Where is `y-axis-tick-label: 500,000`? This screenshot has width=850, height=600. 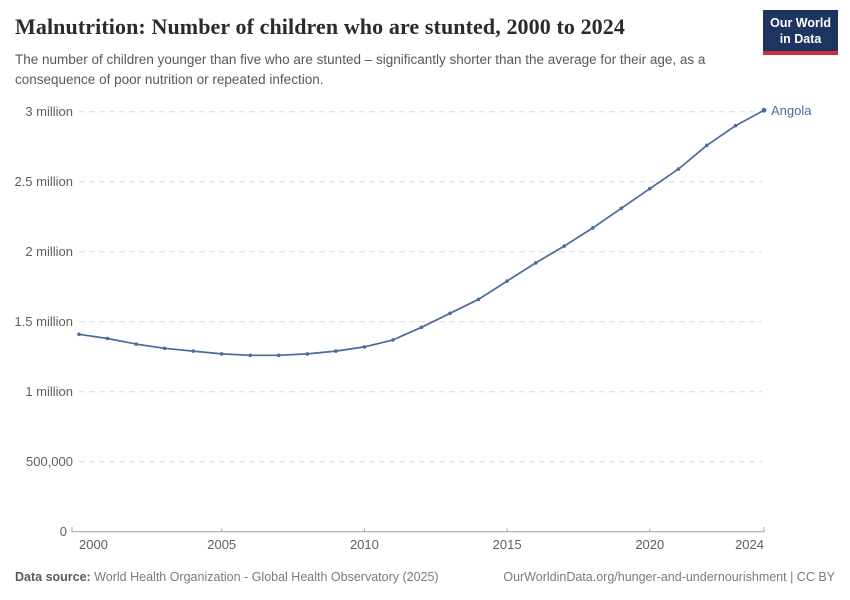 y-axis-tick-label: 500,000 is located at coordinates (49, 461).